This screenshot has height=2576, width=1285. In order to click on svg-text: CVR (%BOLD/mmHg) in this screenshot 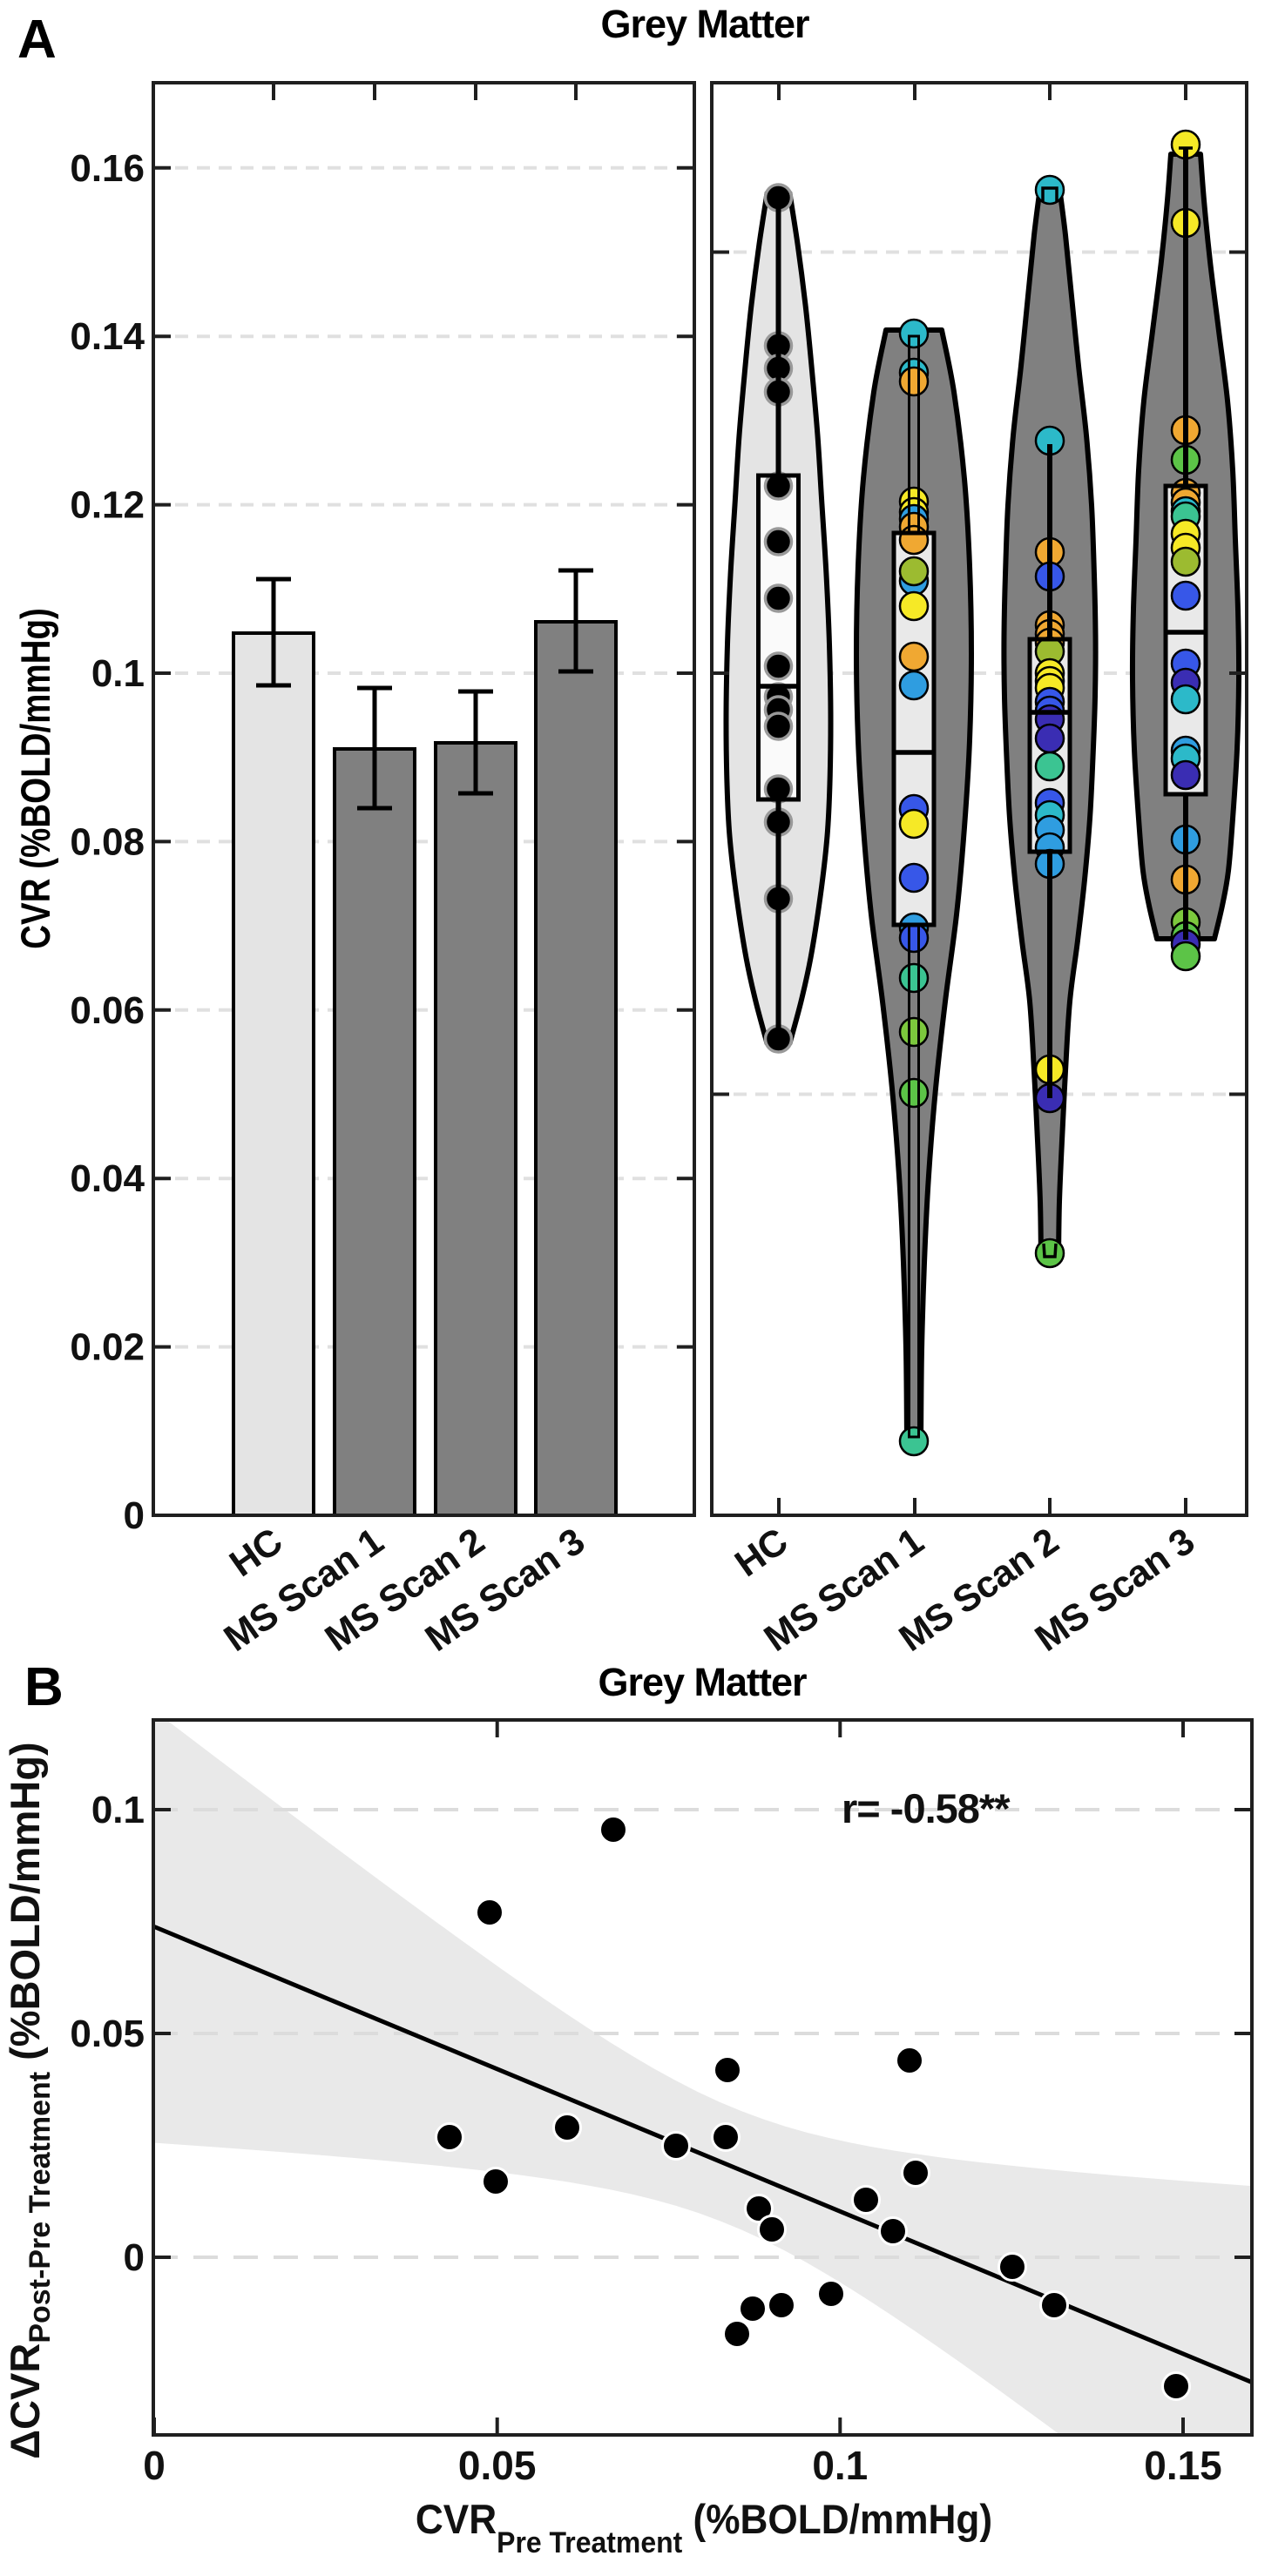, I will do `click(35, 778)`.